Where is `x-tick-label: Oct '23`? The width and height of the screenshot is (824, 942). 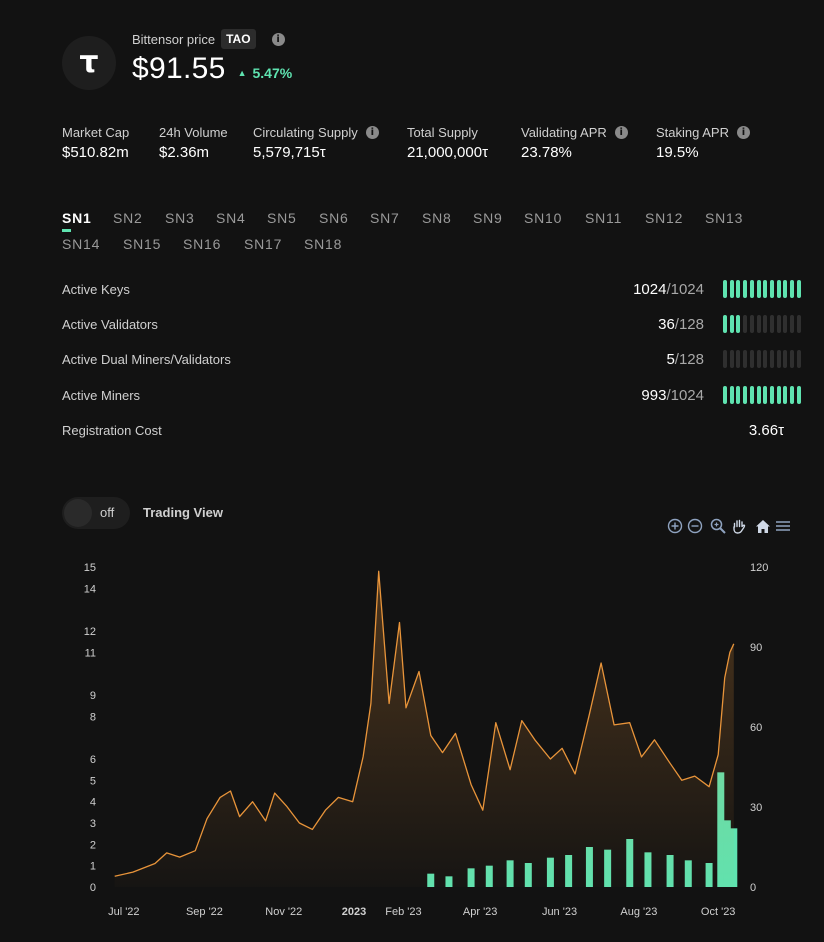 x-tick-label: Oct '23 is located at coordinates (718, 912).